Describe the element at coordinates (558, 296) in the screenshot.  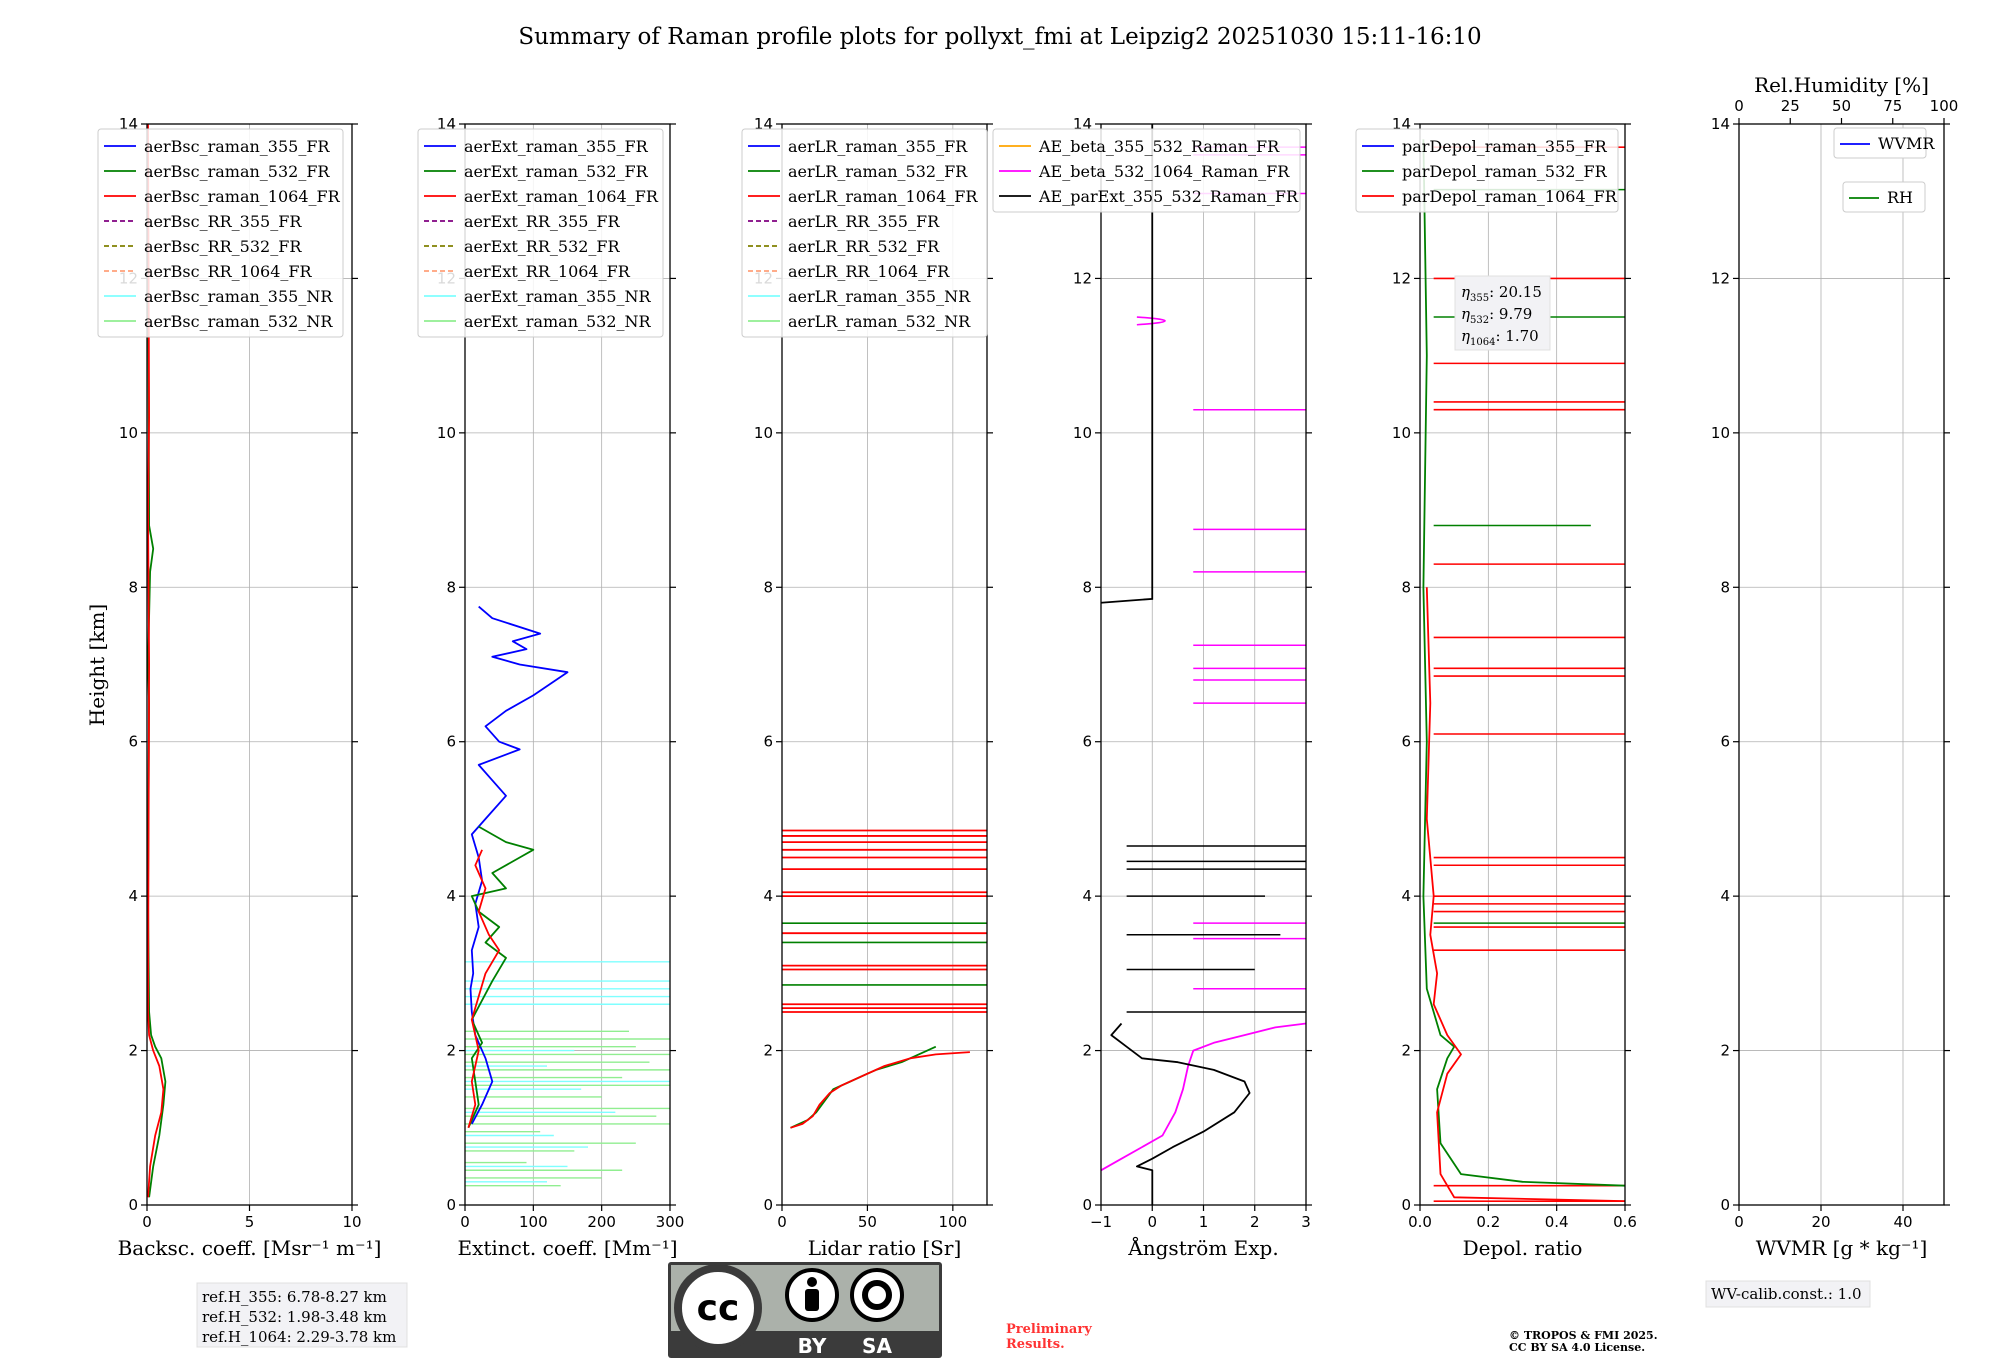
I see `legend-label: aerExt_raman_355_NR` at that location.